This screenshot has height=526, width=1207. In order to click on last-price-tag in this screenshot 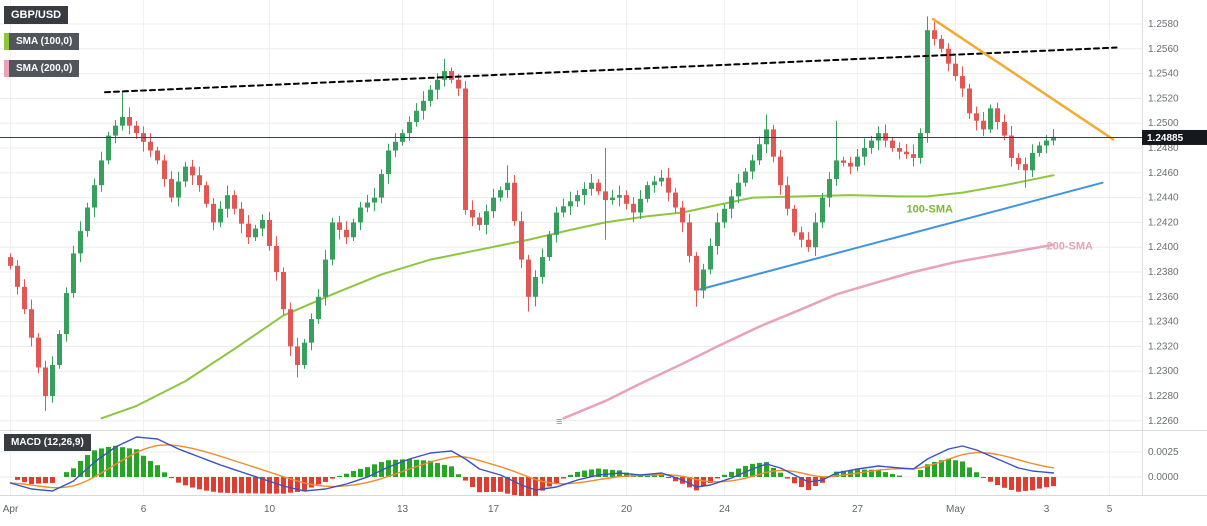, I will do `click(1174, 137)`.